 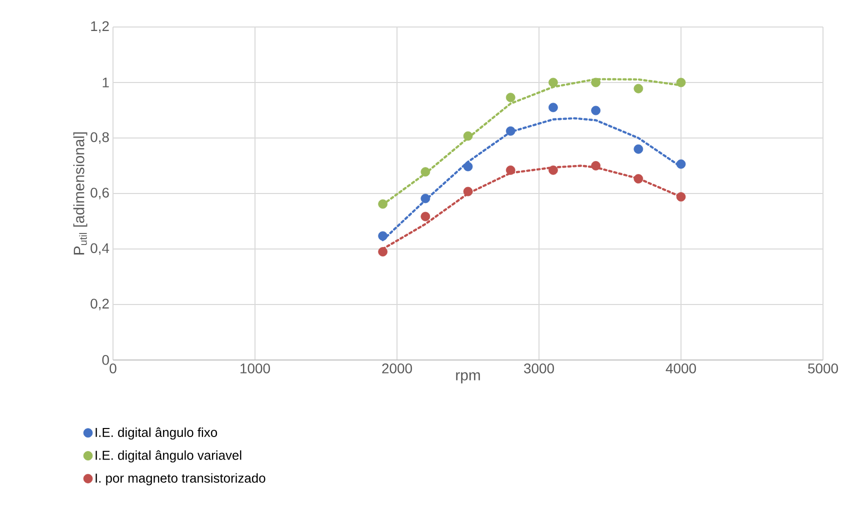 I want to click on x-tick-label: 2000, so click(x=397, y=368).